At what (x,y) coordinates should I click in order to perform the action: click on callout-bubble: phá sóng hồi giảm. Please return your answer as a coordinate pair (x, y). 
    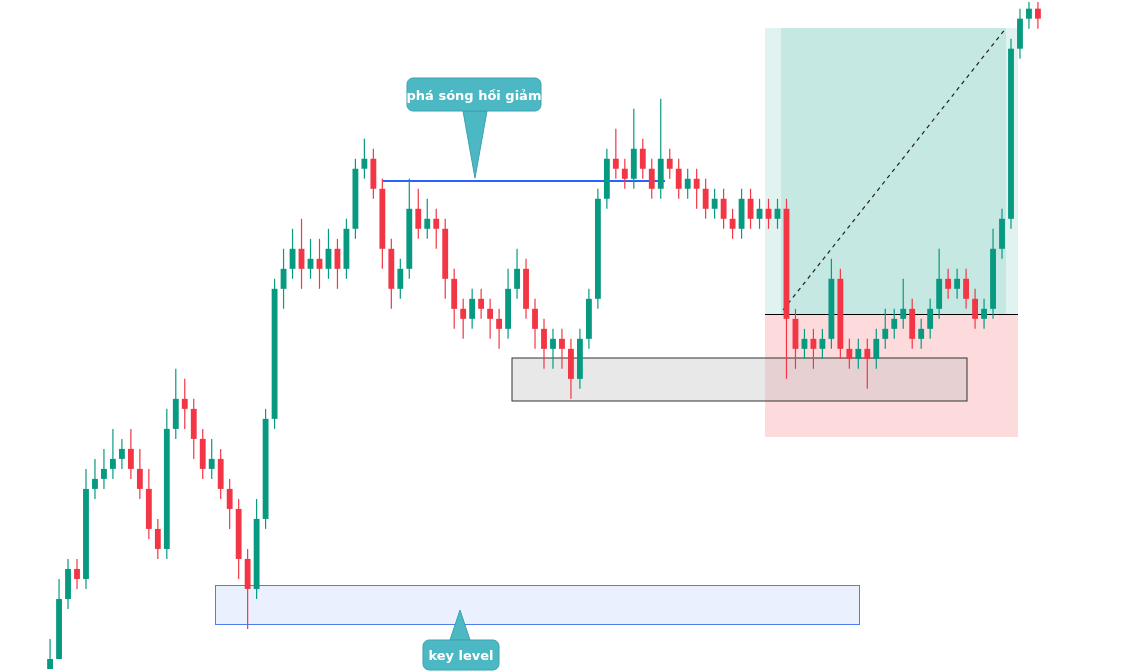
    Looking at the image, I should click on (474, 128).